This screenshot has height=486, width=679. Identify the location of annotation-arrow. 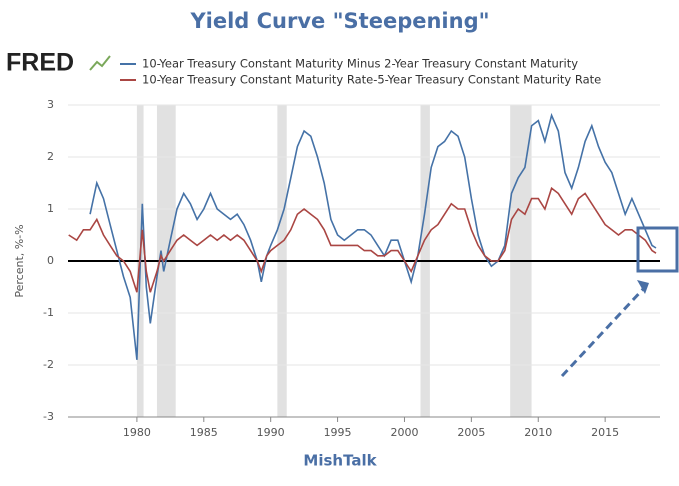
(603, 331).